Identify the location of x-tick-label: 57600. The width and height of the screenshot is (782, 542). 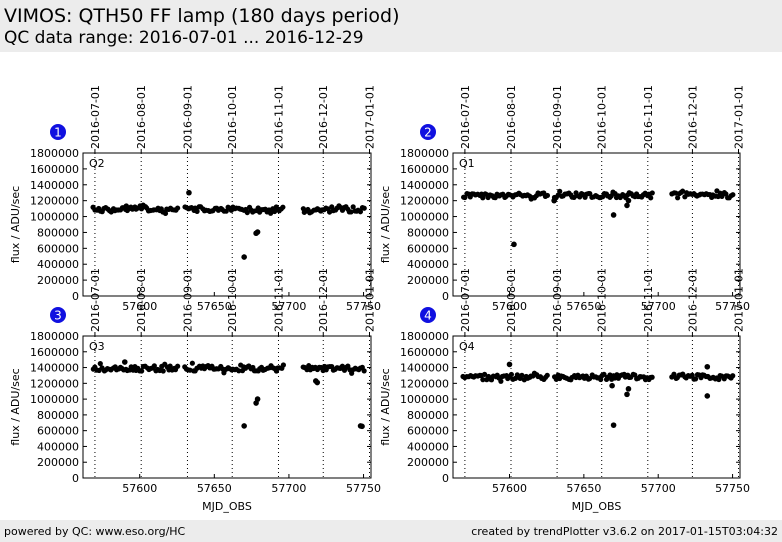
(139, 306).